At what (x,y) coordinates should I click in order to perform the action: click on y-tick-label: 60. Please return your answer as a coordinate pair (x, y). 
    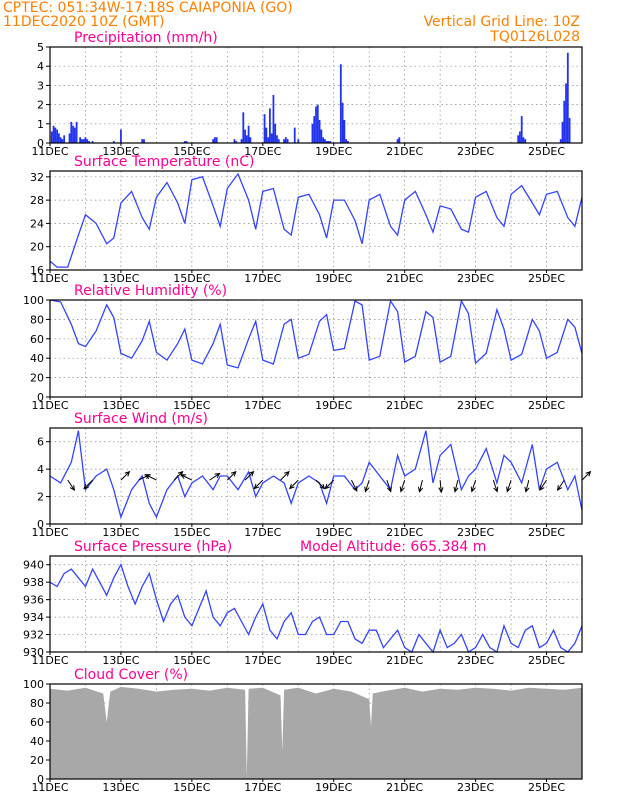
    Looking at the image, I should click on (37, 722).